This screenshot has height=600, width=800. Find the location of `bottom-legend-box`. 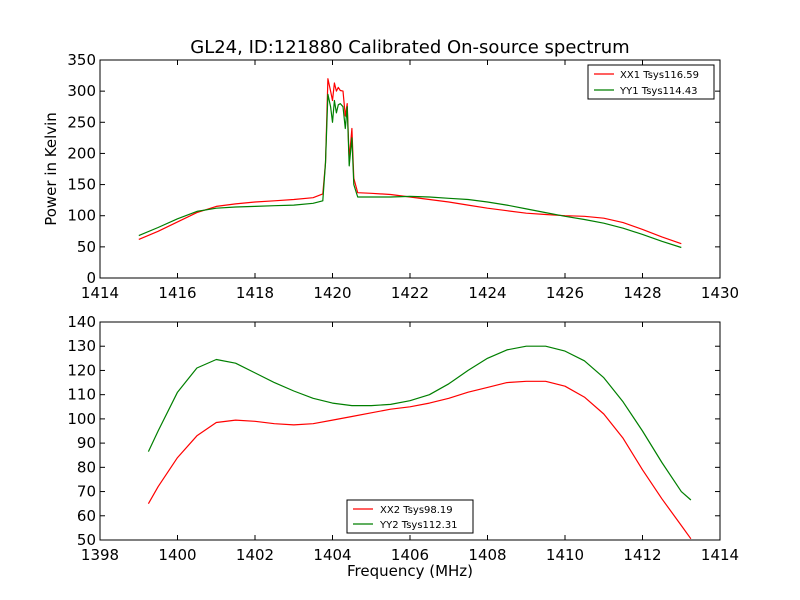

bottom-legend-box is located at coordinates (410, 516).